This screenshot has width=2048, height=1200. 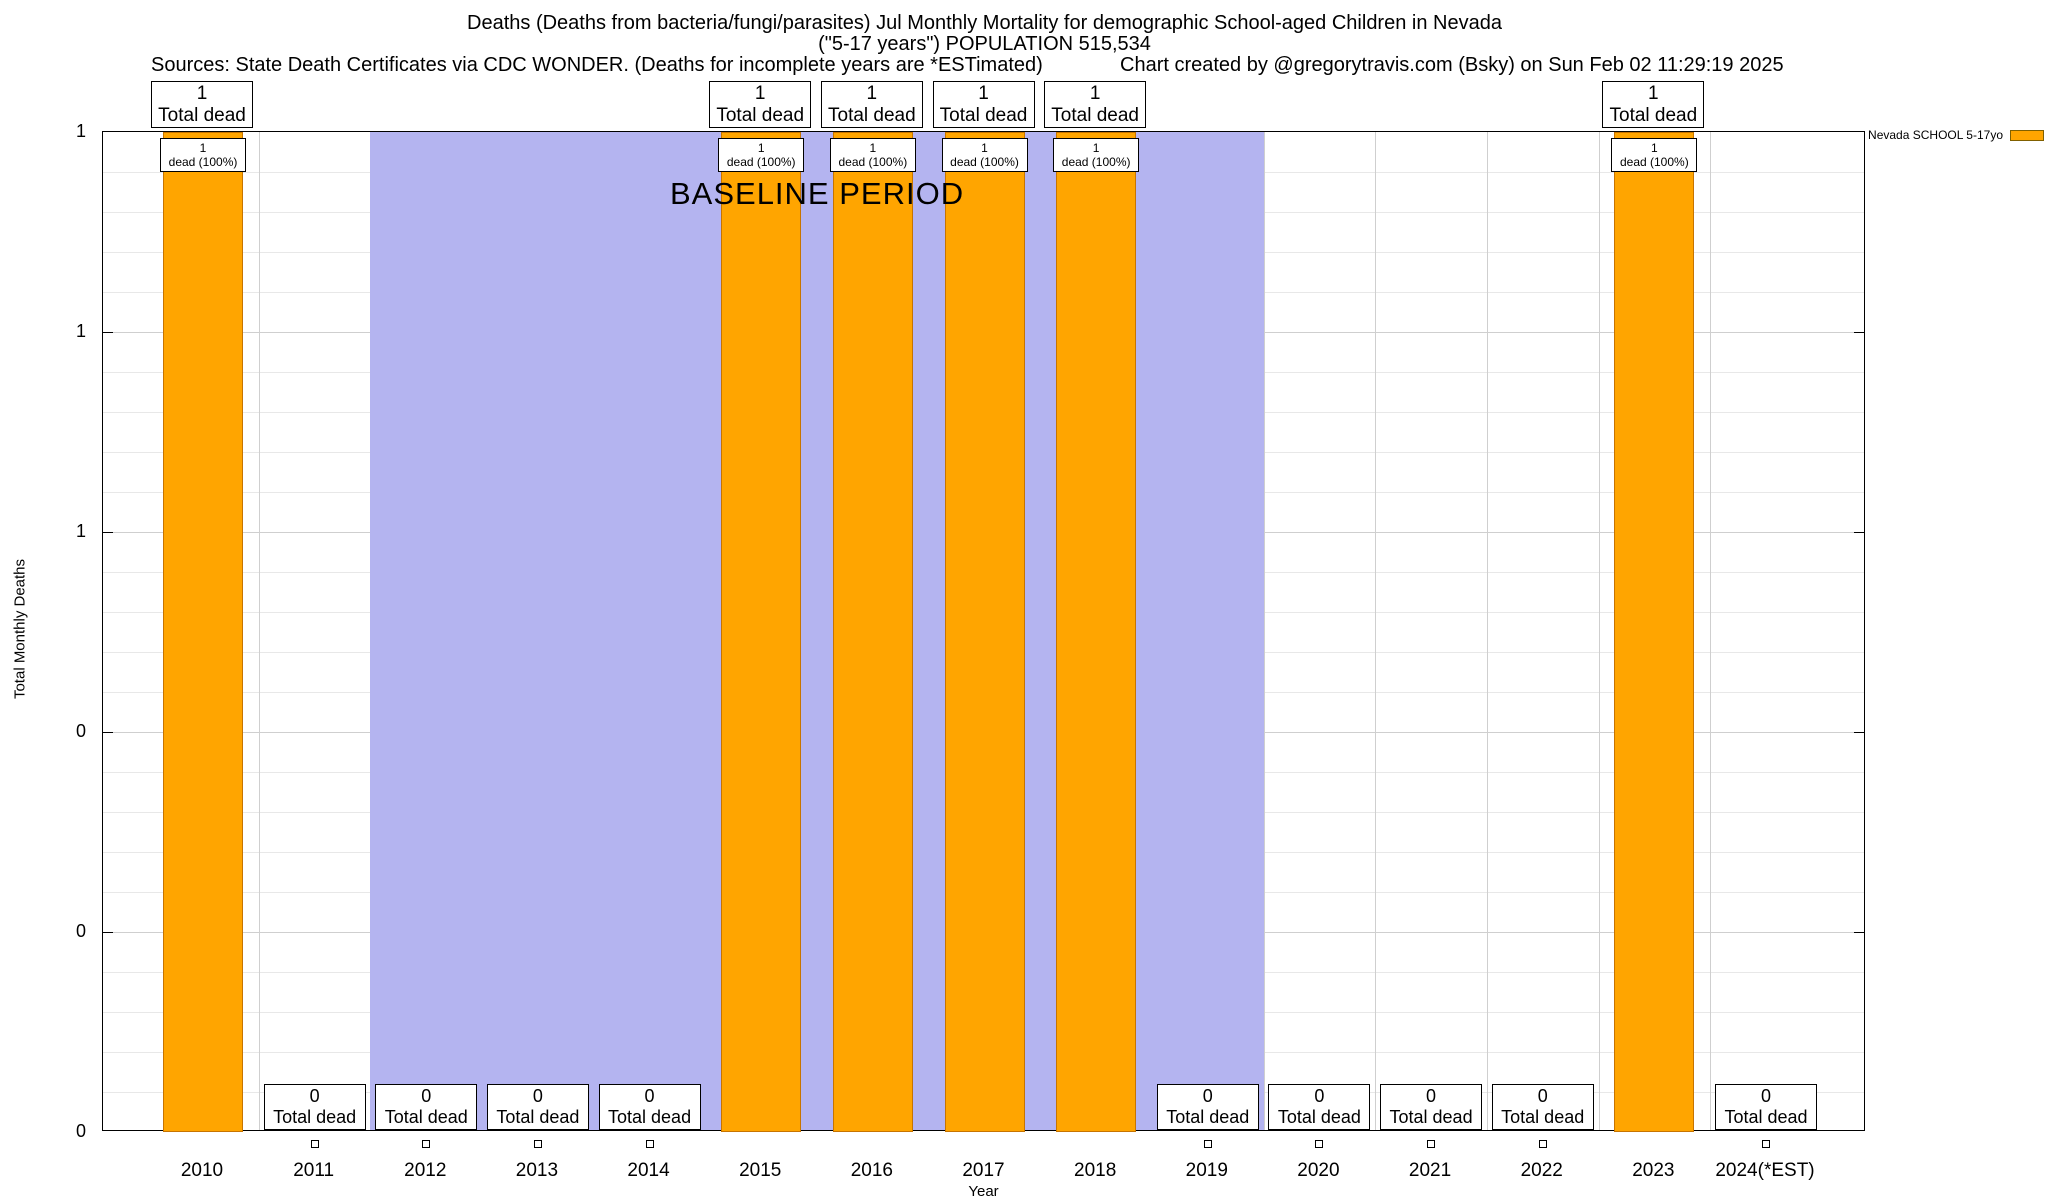 What do you see at coordinates (1765, 1096) in the screenshot?
I see `zero-dead-count-2024(*EST): 0` at bounding box center [1765, 1096].